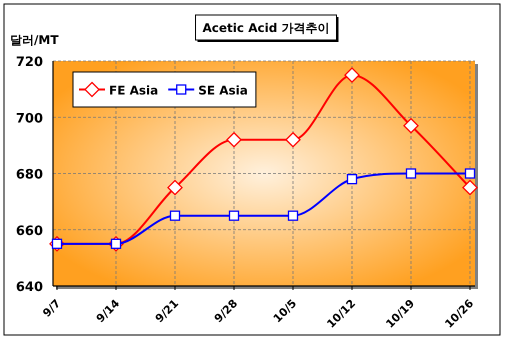 The width and height of the screenshot is (505, 342). I want to click on y-tick-label: 680, so click(29, 175).